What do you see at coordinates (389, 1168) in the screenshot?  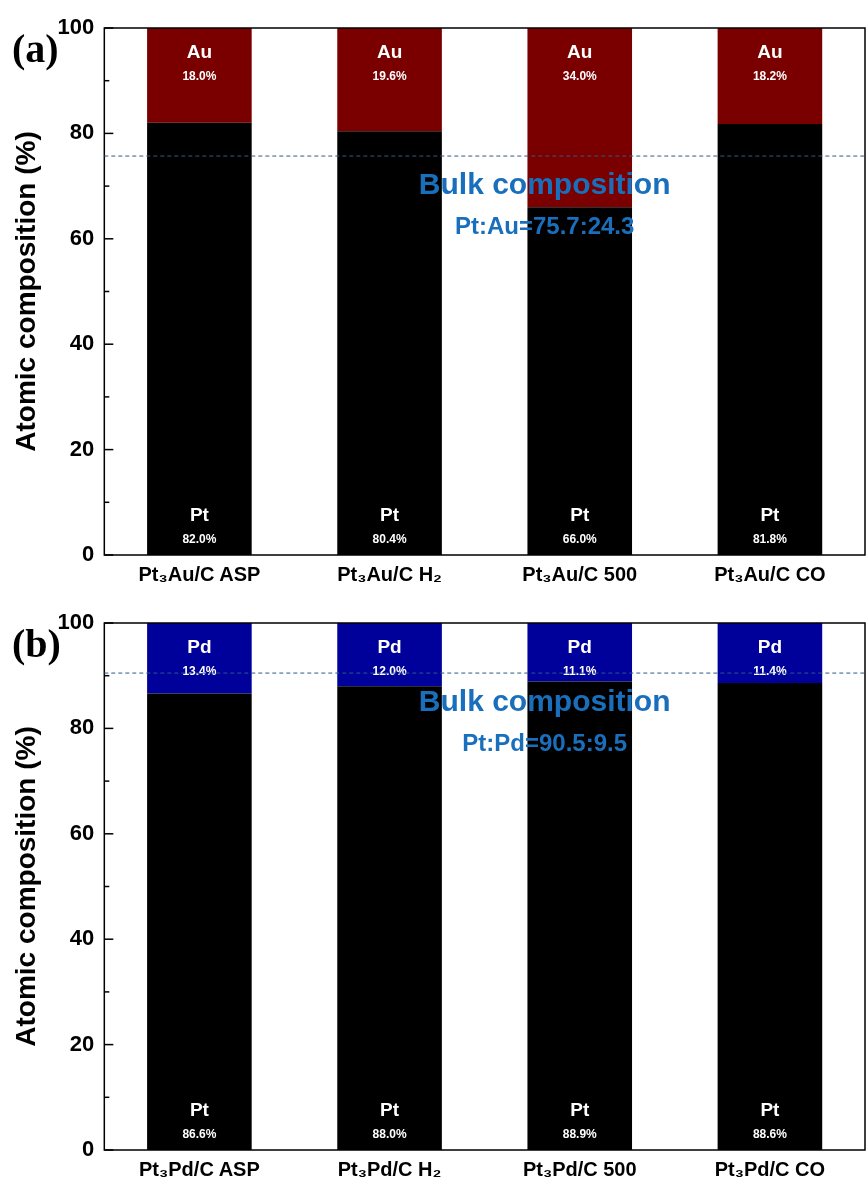 I see `x-tick-label: Pt₃Pd/C H₂` at bounding box center [389, 1168].